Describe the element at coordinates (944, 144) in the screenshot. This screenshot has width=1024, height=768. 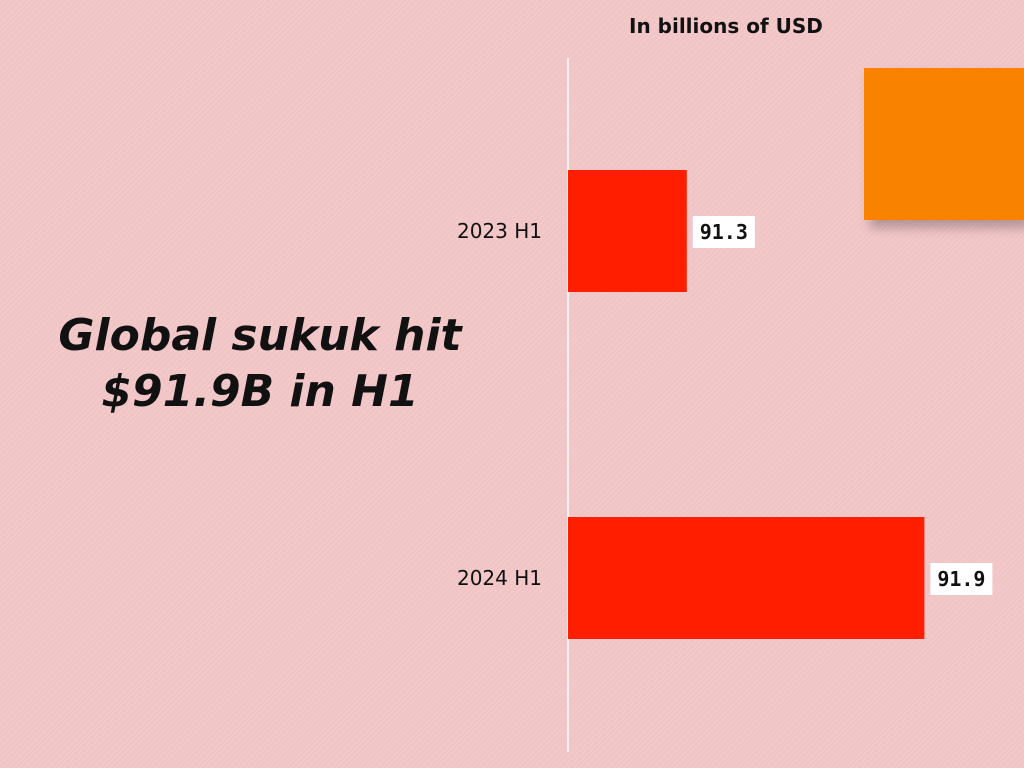
I see `accent-block` at that location.